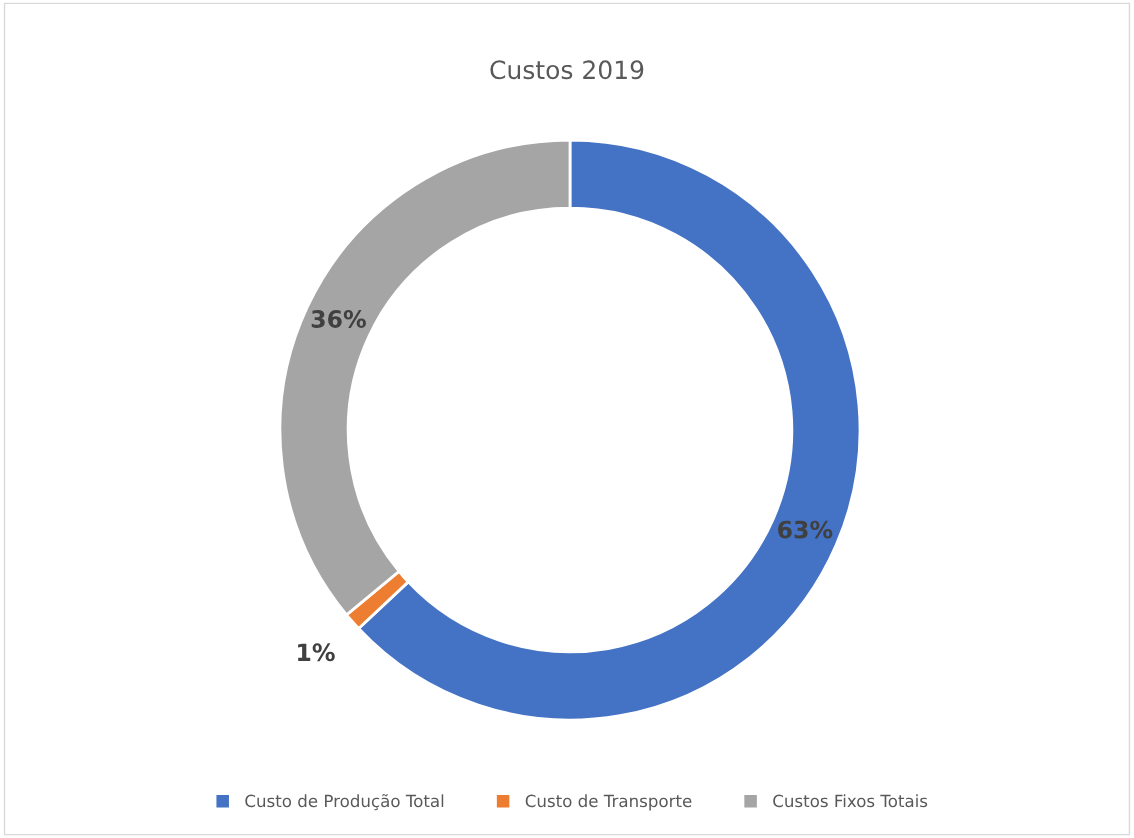 The width and height of the screenshot is (1134, 838). I want to click on legend-label: Custo de Transporte, so click(608, 802).